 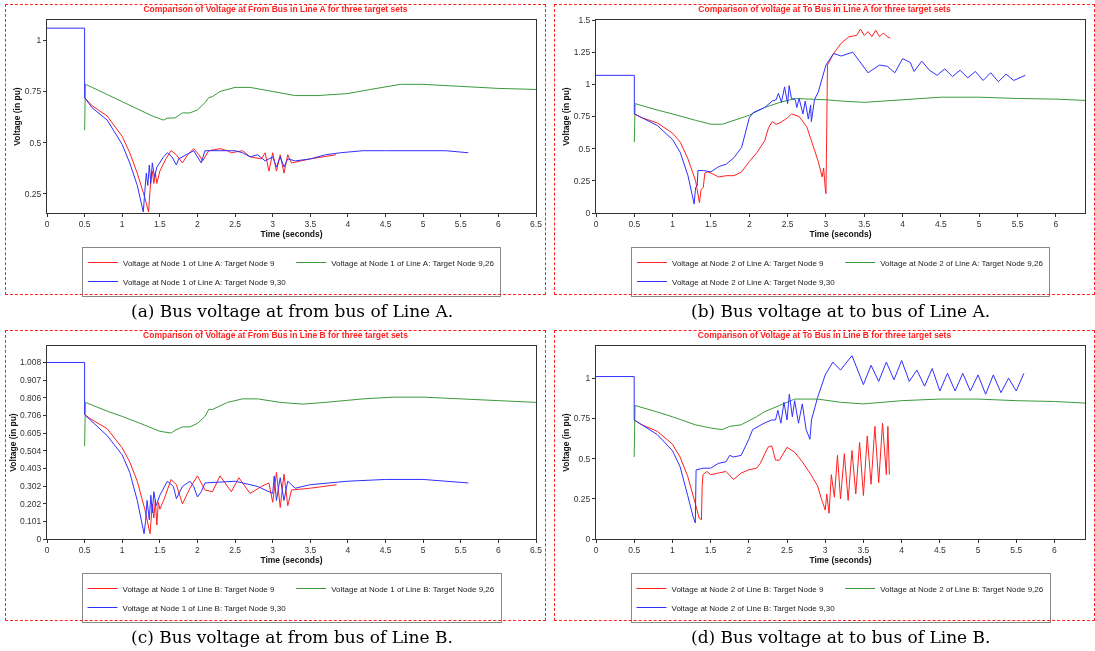 I want to click on y-tick-label: 1.008, so click(x=31, y=362).